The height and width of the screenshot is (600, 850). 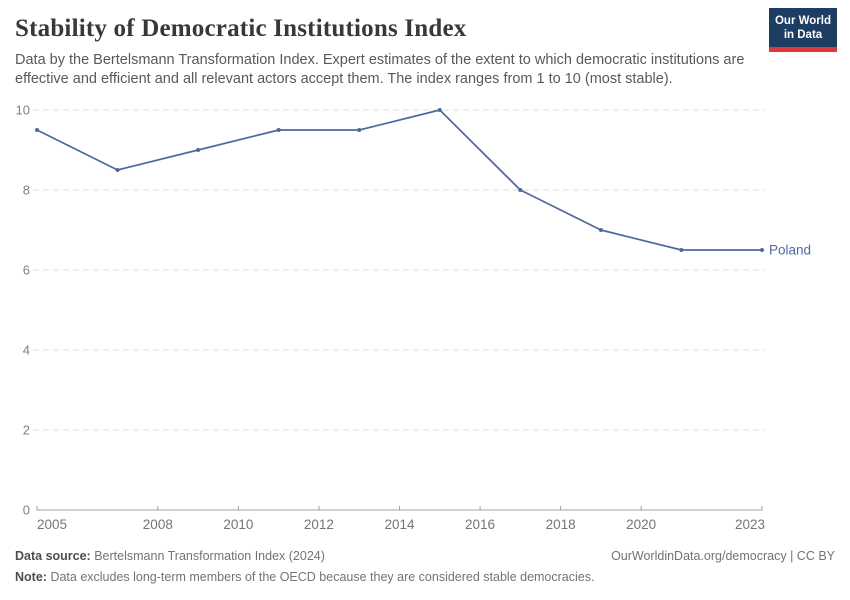 What do you see at coordinates (26, 510) in the screenshot?
I see `y-axis-tick-label: 0` at bounding box center [26, 510].